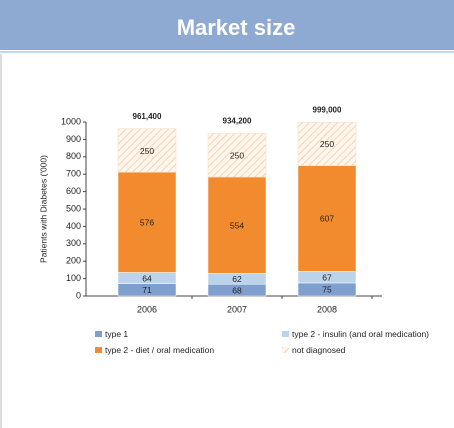 The height and width of the screenshot is (428, 454). I want to click on segment-label: 607, so click(327, 219).